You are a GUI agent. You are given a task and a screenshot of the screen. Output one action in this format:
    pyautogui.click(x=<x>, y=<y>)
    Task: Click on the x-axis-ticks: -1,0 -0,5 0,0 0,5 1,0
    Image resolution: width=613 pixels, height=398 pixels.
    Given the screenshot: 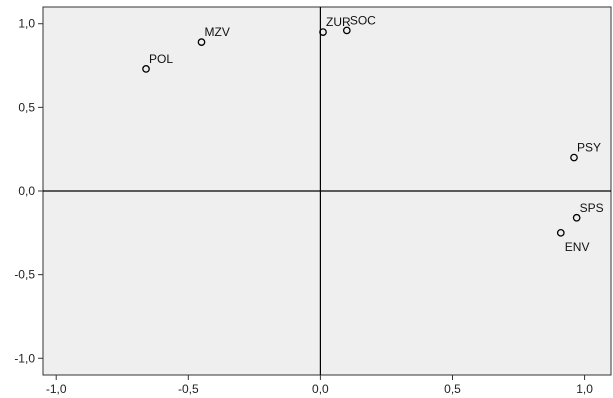 What is the action you would take?
    pyautogui.click(x=319, y=385)
    